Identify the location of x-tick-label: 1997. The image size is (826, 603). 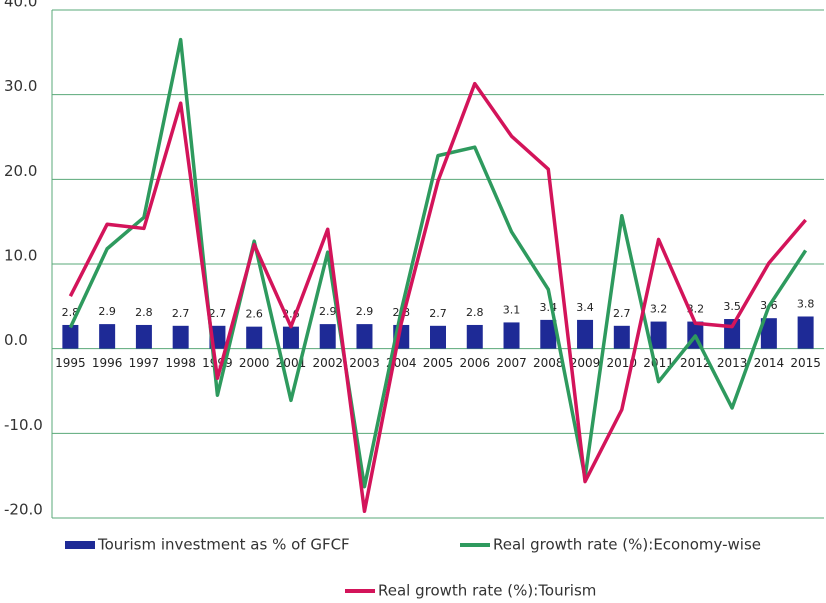
(144, 363).